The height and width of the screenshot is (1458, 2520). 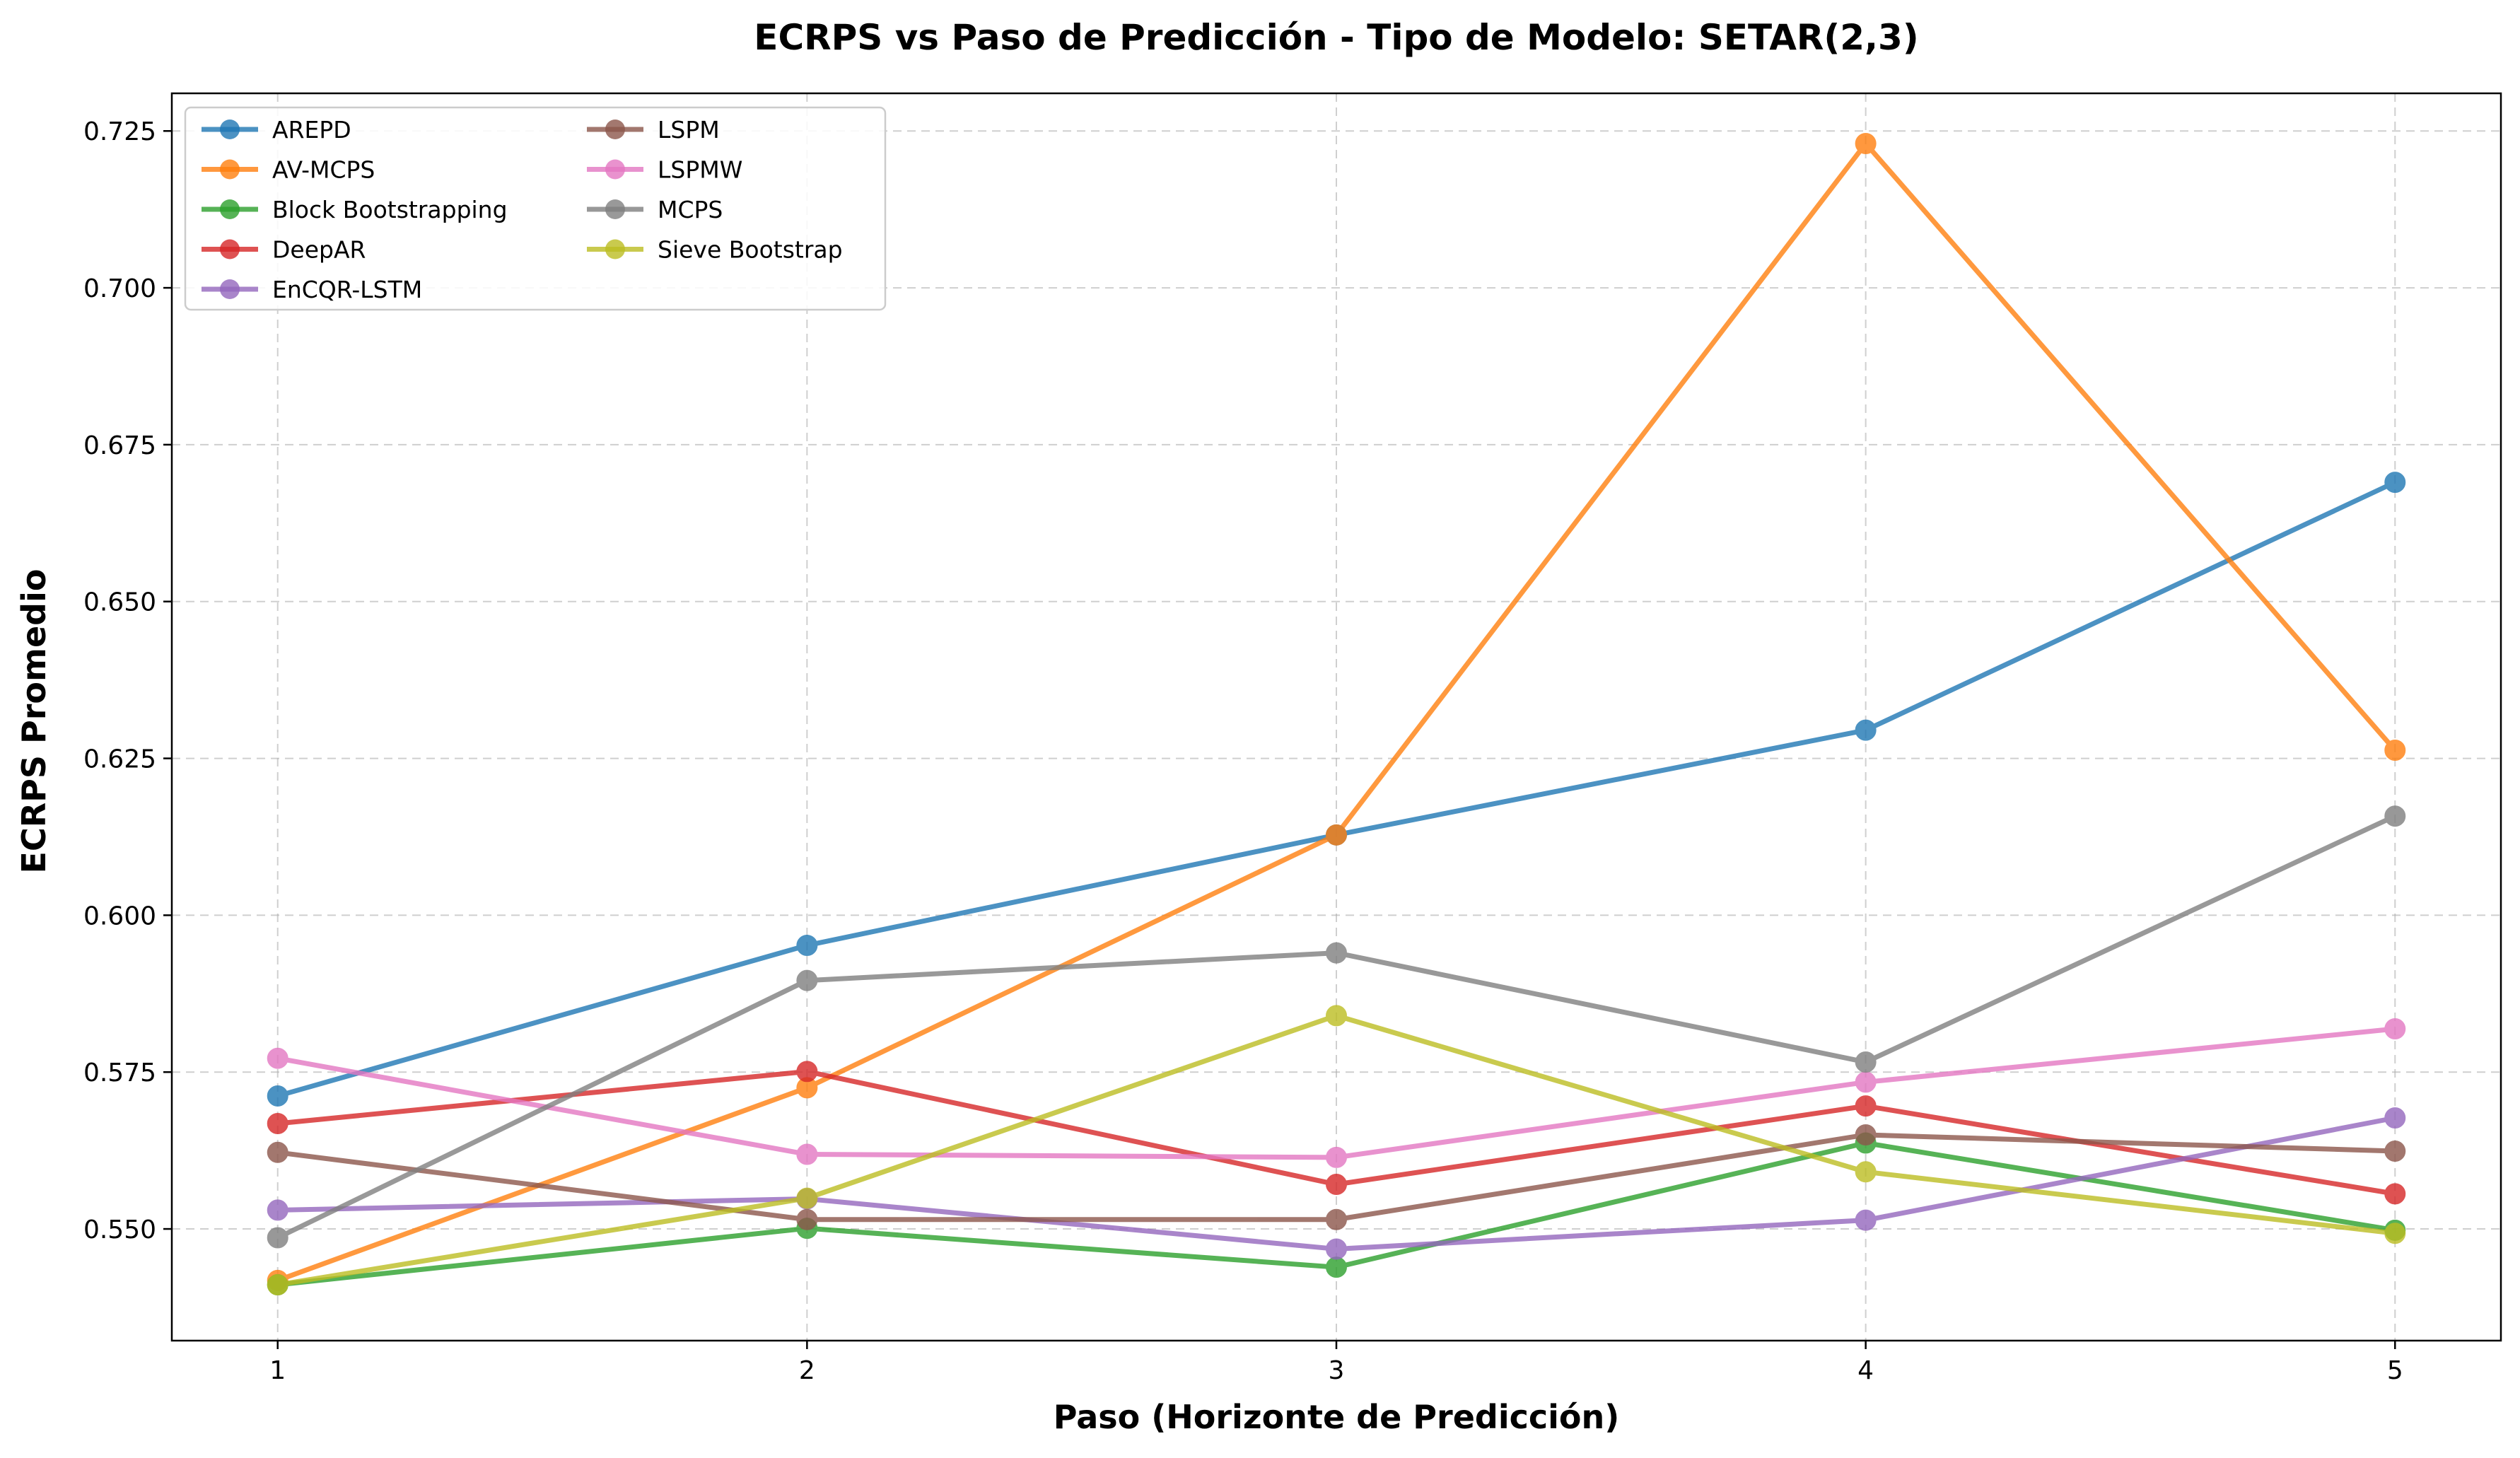 I want to click on series-lspmw, so click(x=1336, y=1093).